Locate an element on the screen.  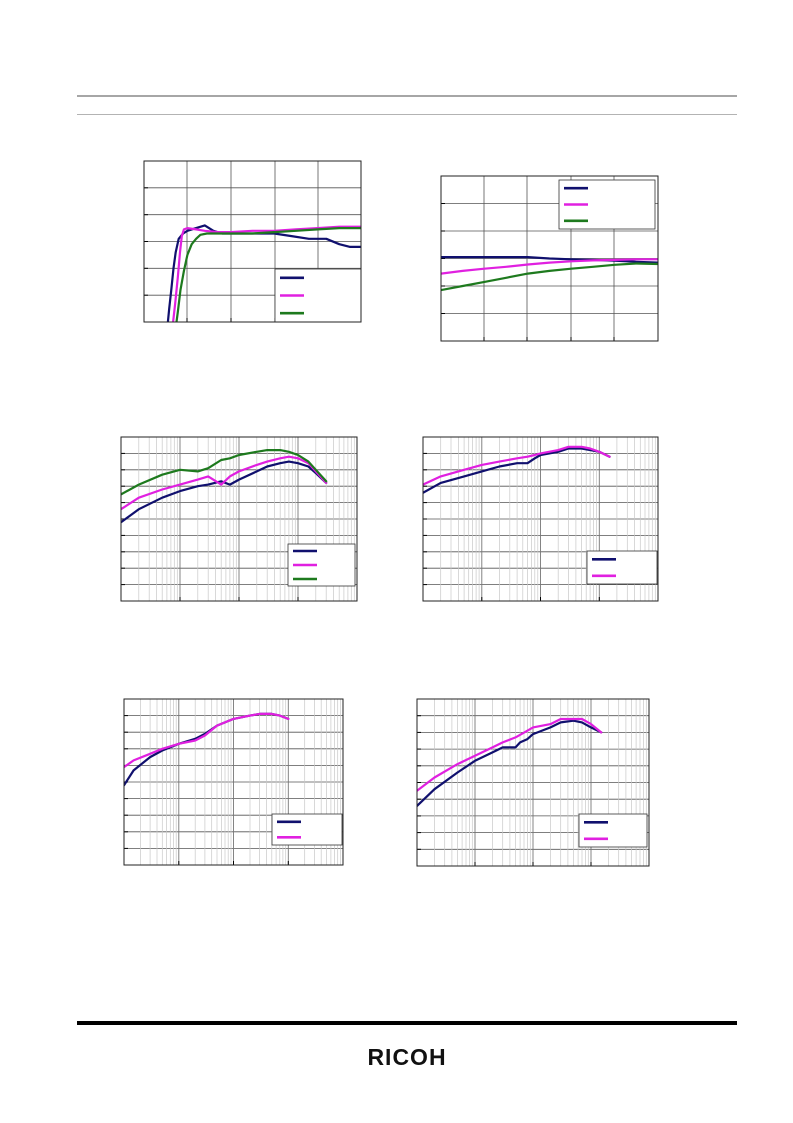
chart-efficiency-d is located at coordinates (533, 782).